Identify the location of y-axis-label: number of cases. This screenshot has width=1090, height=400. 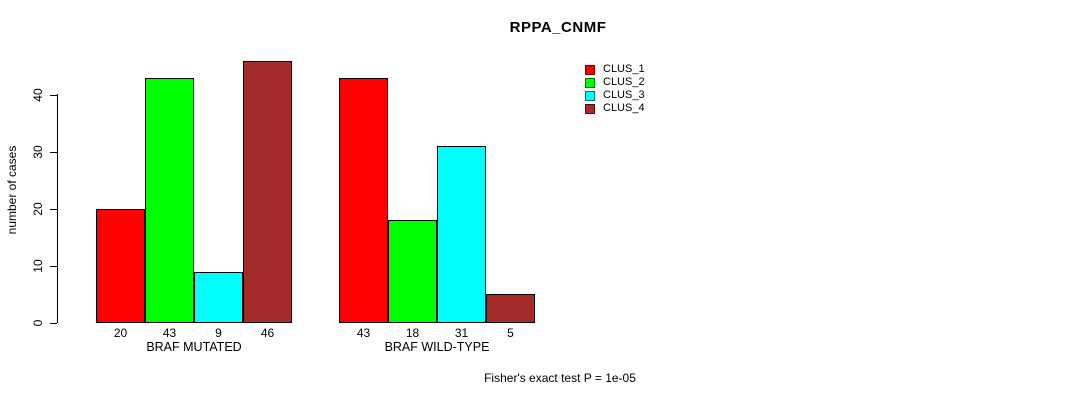
(12, 190).